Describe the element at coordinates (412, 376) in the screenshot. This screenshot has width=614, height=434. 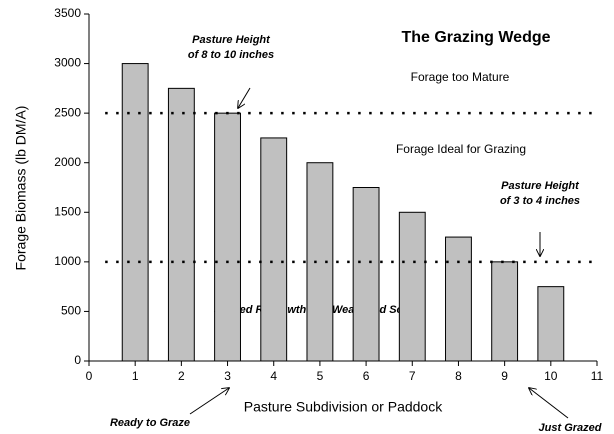
I see `x-tick-label: 7` at that location.